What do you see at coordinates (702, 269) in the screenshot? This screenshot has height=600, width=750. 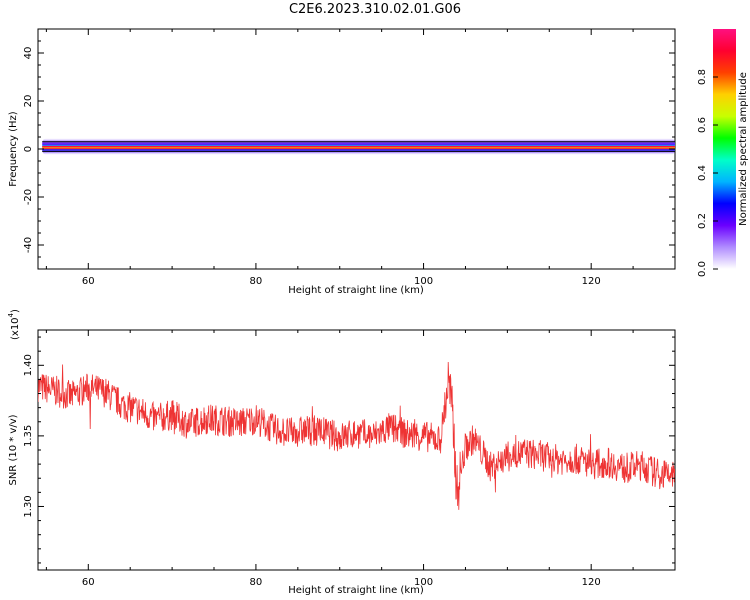 I see `colorbar-tick-label: 0.0` at bounding box center [702, 269].